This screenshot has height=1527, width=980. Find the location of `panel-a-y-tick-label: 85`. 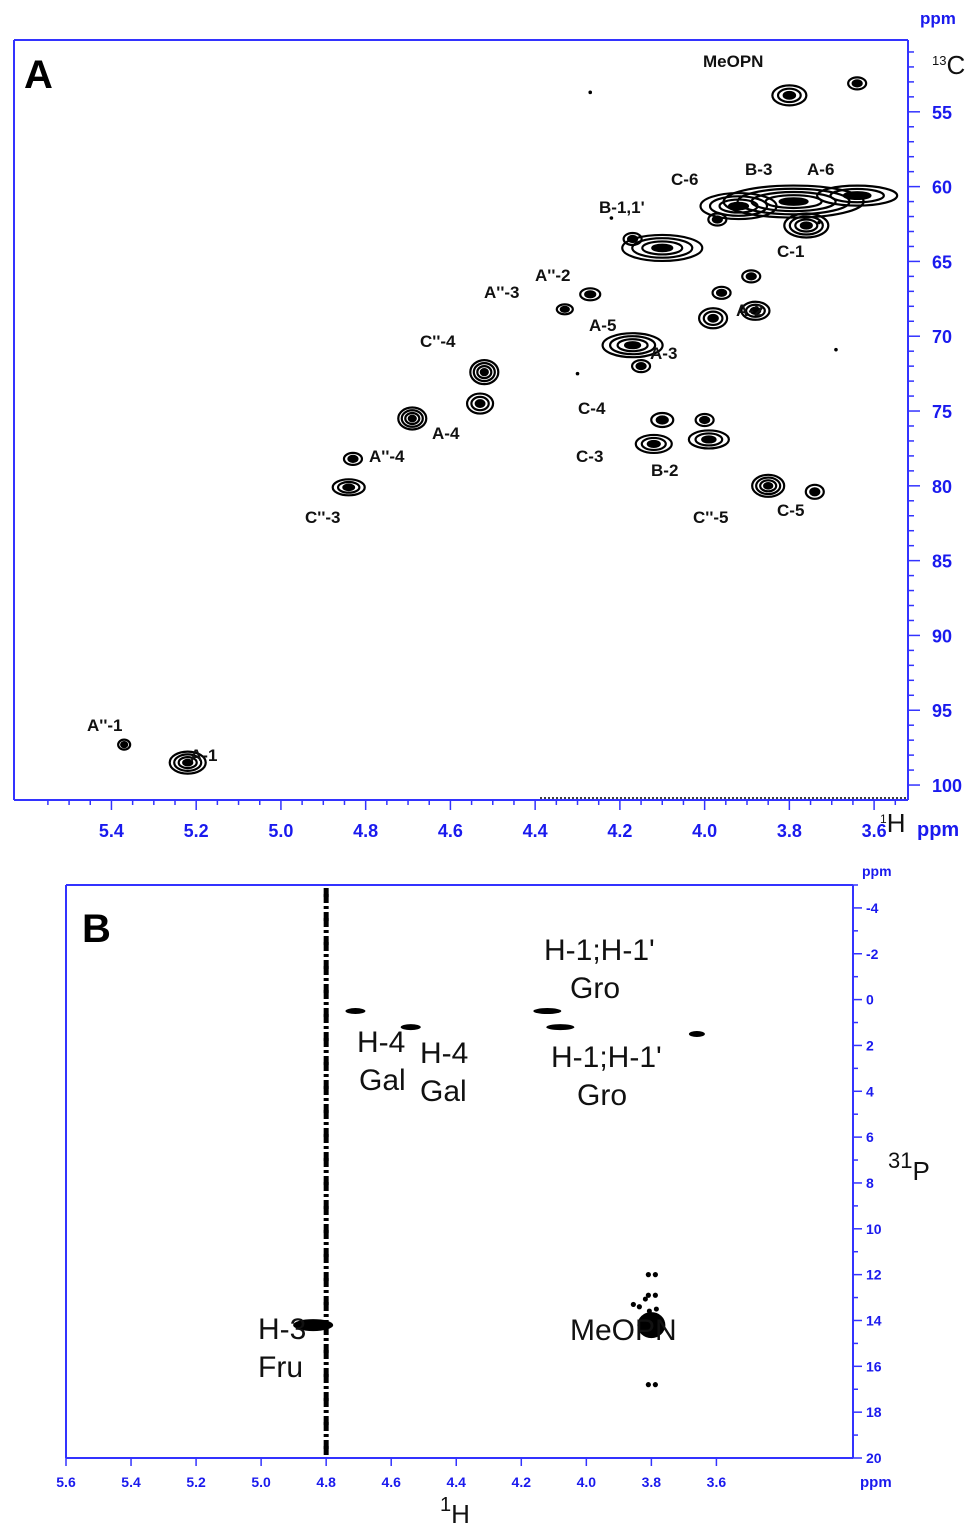

panel-a-y-tick-label: 85 is located at coordinates (942, 562).